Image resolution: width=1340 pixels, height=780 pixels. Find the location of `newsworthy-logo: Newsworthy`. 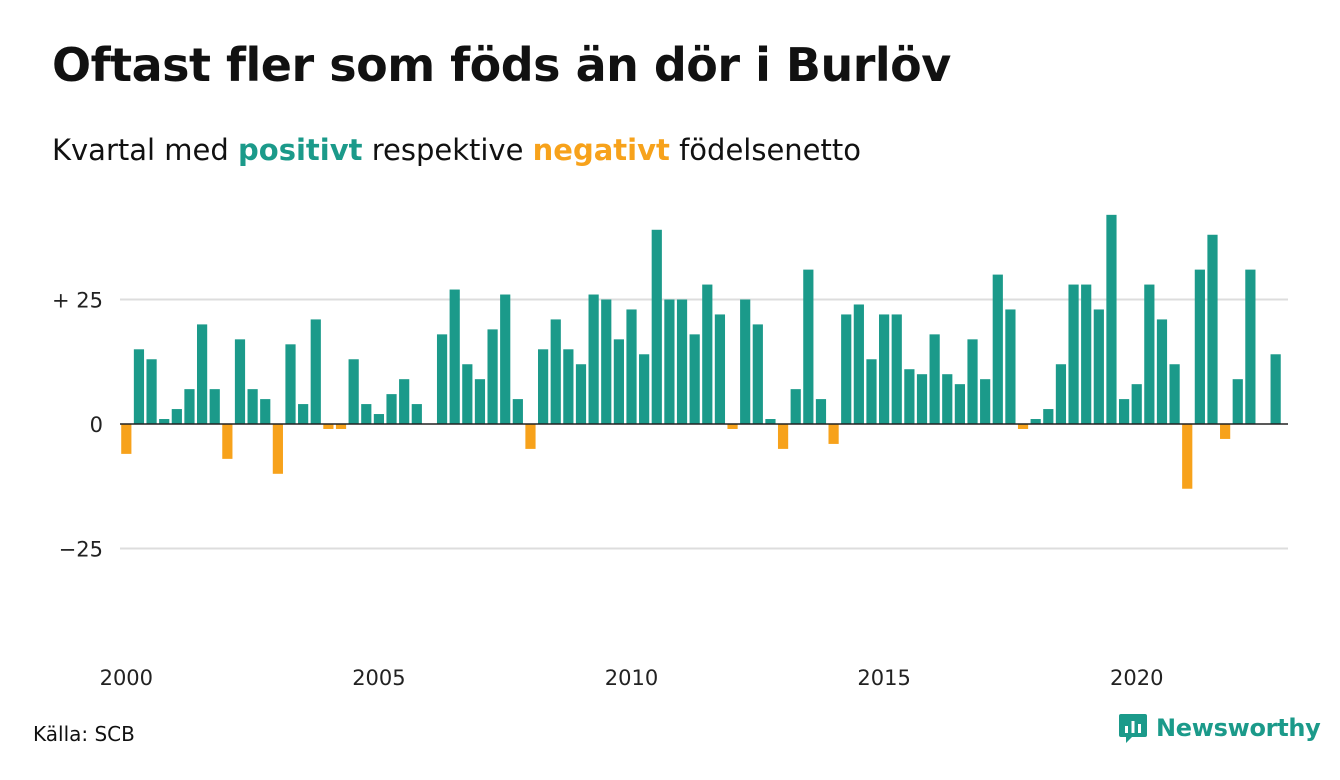

newsworthy-logo: Newsworthy is located at coordinates (1219, 728).